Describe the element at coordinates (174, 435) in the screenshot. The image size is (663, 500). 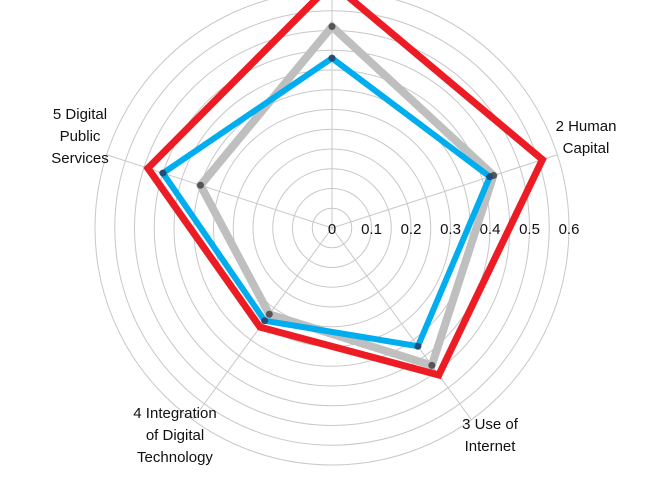
I see `axis-label: 4 Integration of Digital Technology` at that location.